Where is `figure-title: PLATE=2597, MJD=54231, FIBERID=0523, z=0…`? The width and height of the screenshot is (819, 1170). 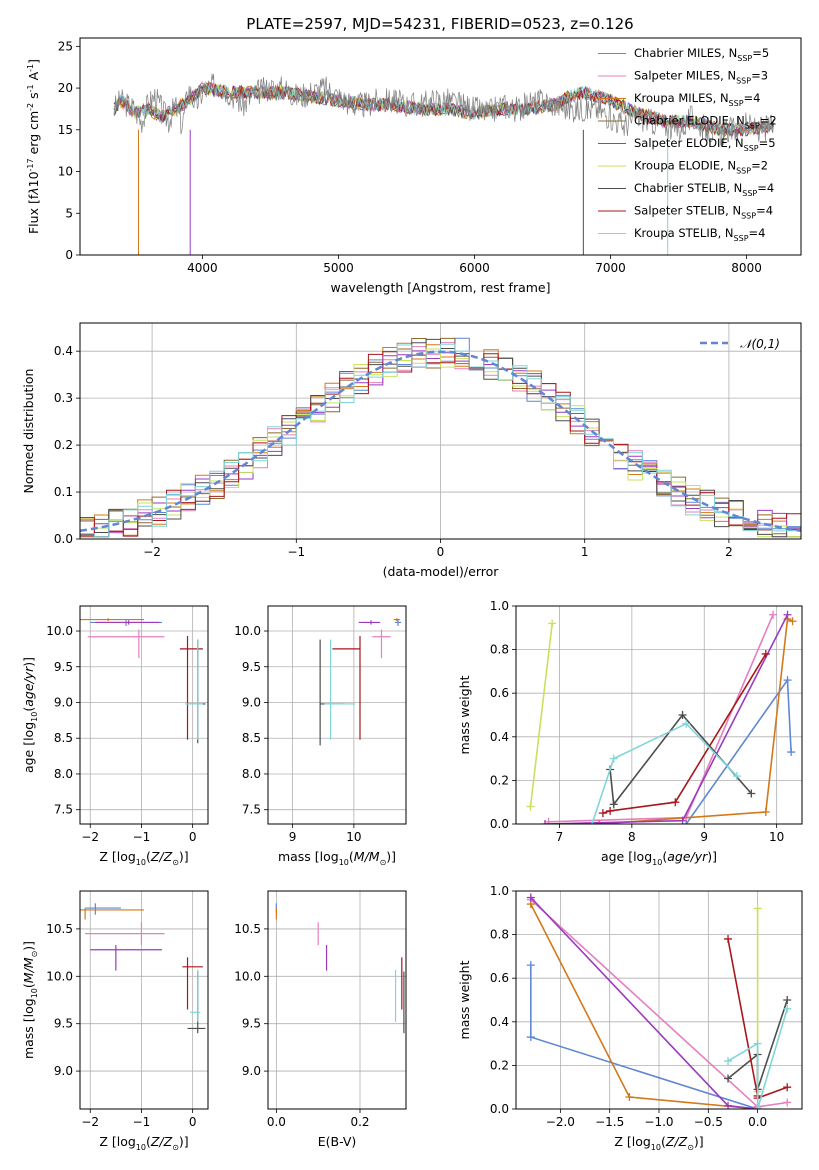
figure-title: PLATE=2597, MJD=54231, FIBERID=0523, z=0… is located at coordinates (439, 24).